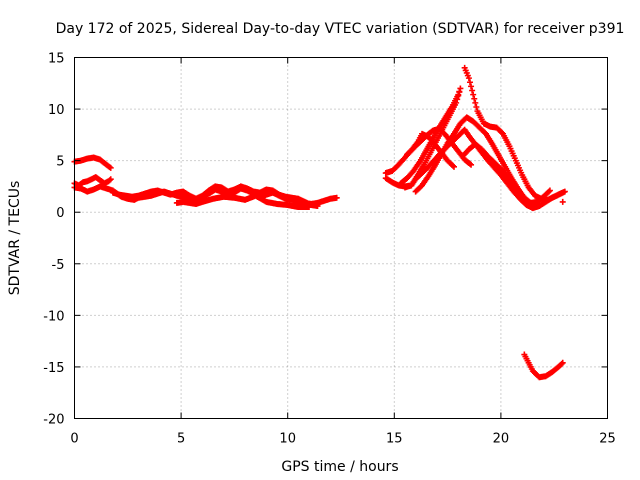  Describe the element at coordinates (58, 265) in the screenshot. I see `y-tick-label: -5` at that location.